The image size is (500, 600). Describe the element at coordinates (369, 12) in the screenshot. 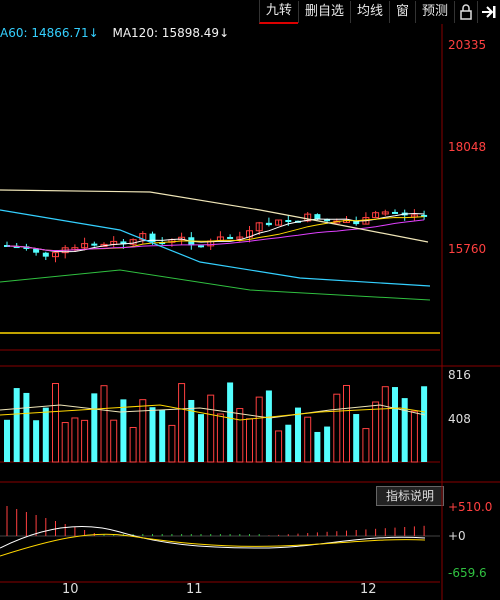

I see `toolbar-moving-average-button: 均线` at that location.